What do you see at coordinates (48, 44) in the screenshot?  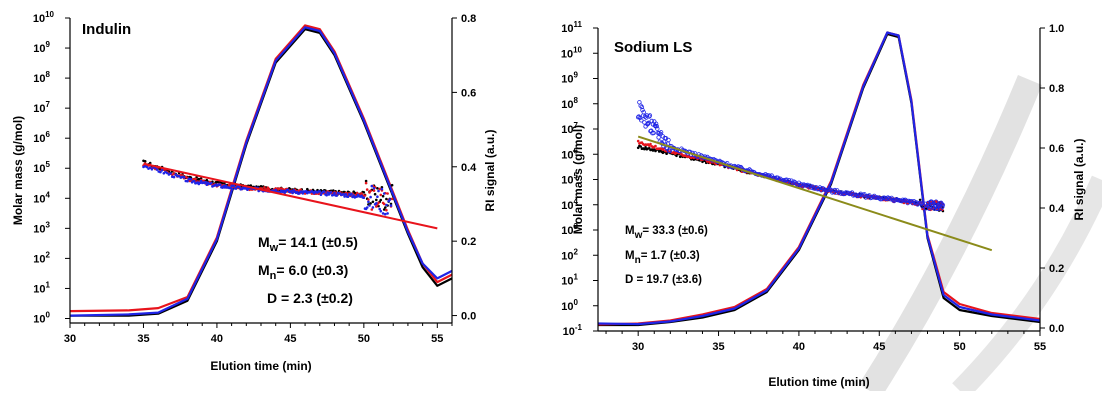 I see `y-tick-exponent: 9` at bounding box center [48, 44].